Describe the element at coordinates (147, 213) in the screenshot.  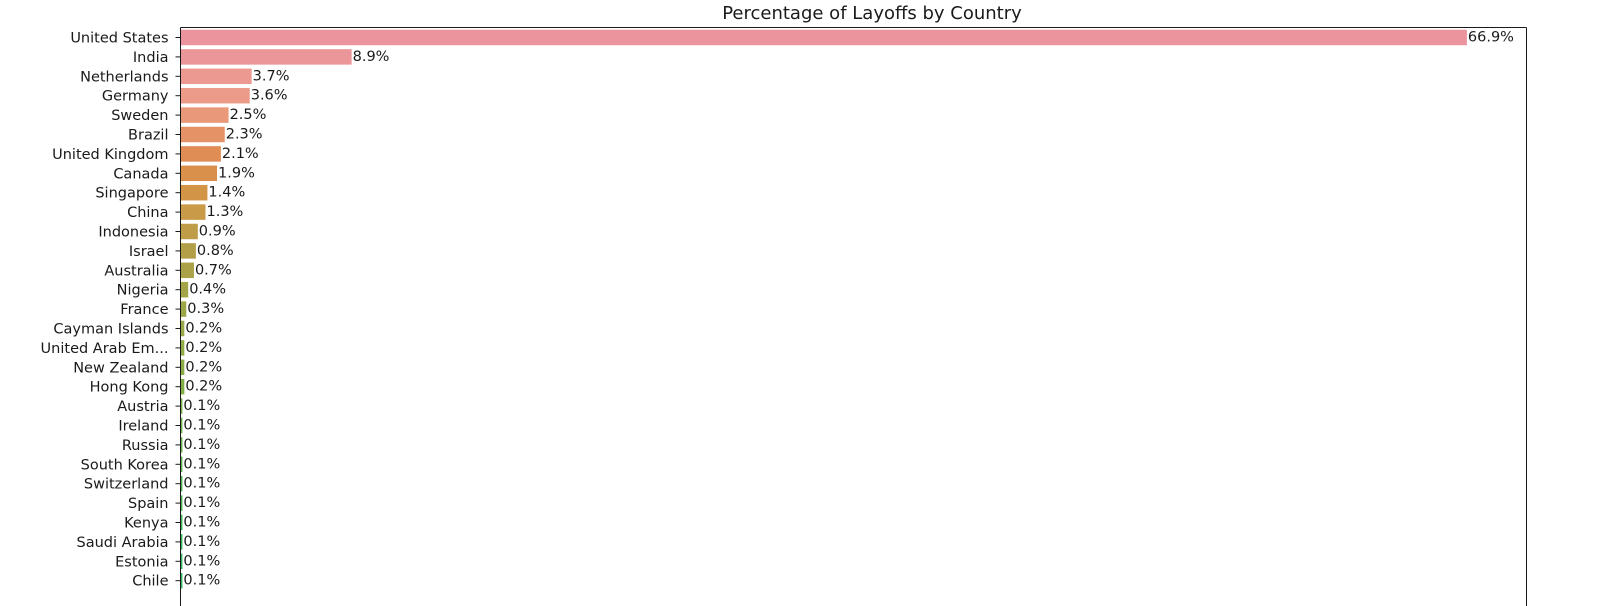
I see `y-tick-label-9: China` at that location.